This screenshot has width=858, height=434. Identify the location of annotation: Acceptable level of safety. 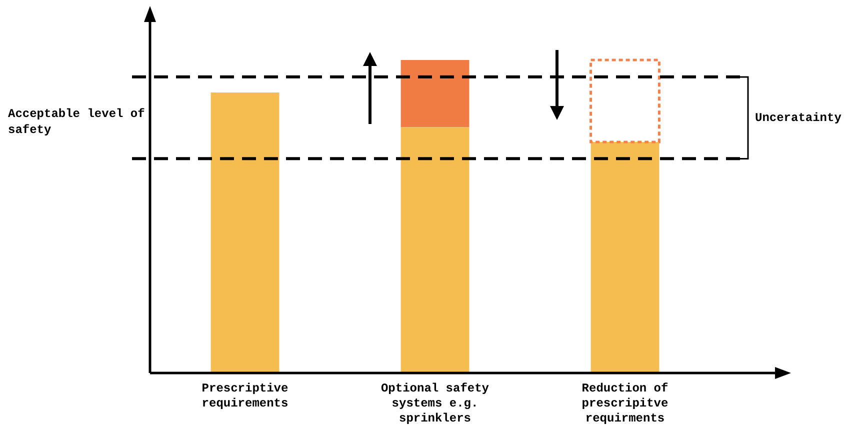
(76, 122).